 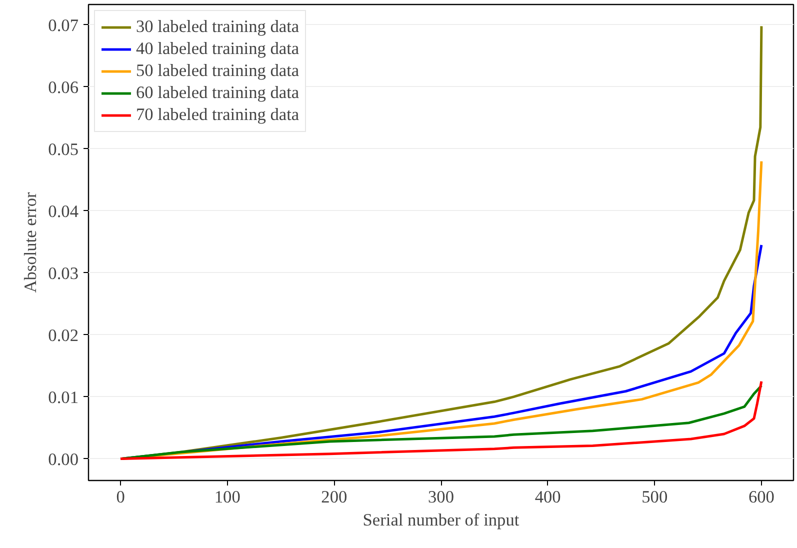 What do you see at coordinates (63, 87) in the screenshot?
I see `y-tick-label: 0.06` at bounding box center [63, 87].